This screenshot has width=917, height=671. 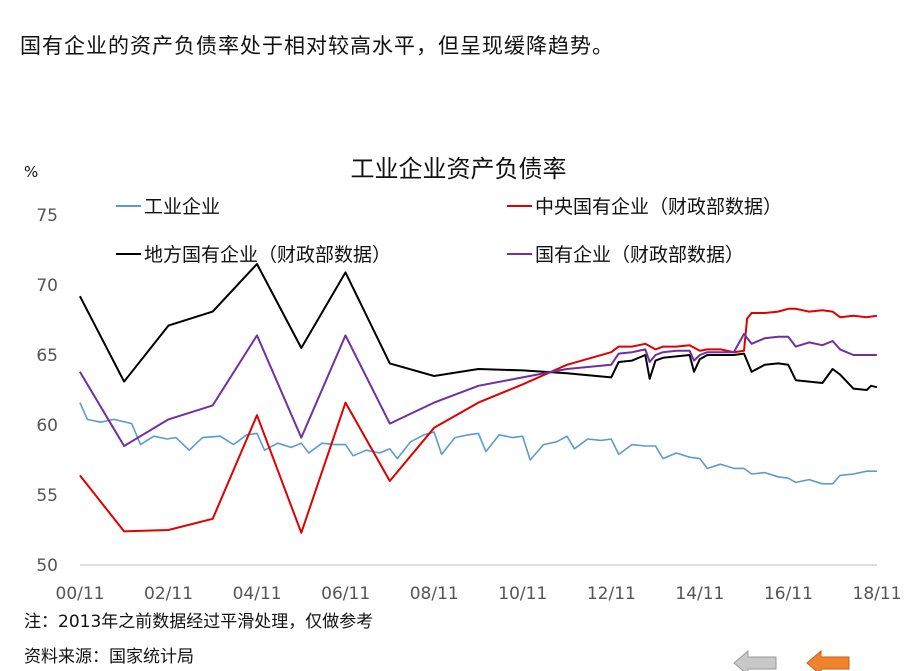 What do you see at coordinates (755, 660) in the screenshot?
I see `back-arrow-icon` at bounding box center [755, 660].